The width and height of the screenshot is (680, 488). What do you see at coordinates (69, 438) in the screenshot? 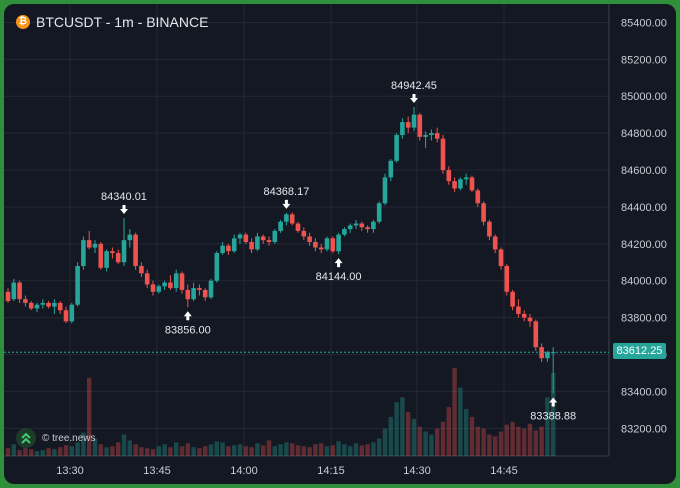
I see `watermark-text: © tree.news` at bounding box center [69, 438].